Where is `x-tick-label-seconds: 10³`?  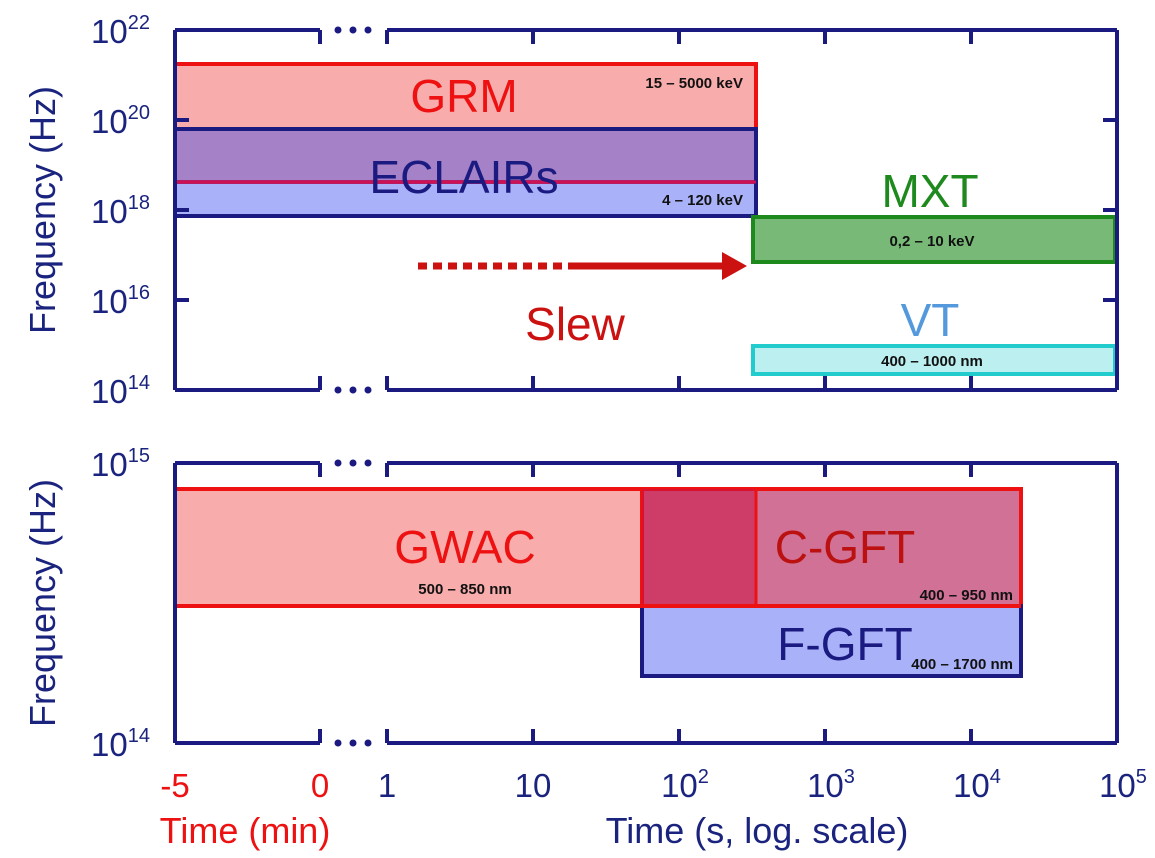
x-tick-label-seconds: 10³ is located at coordinates (831, 785).